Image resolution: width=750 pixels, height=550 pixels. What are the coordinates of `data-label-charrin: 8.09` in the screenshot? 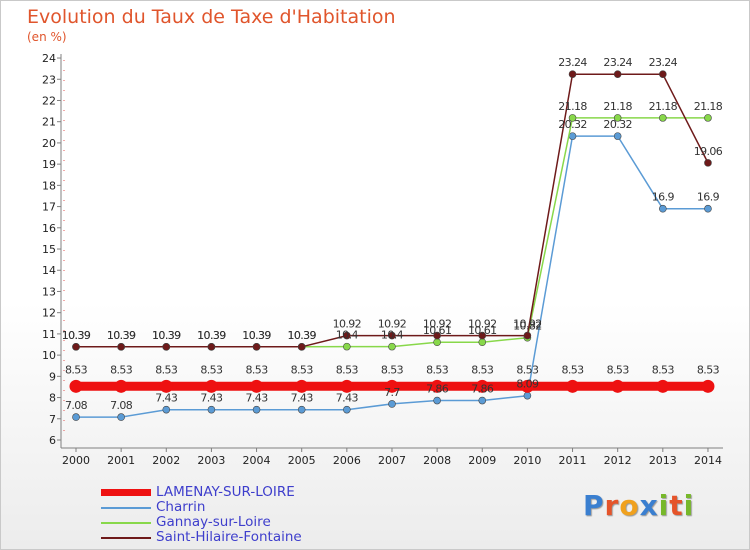 It's located at (527, 384).